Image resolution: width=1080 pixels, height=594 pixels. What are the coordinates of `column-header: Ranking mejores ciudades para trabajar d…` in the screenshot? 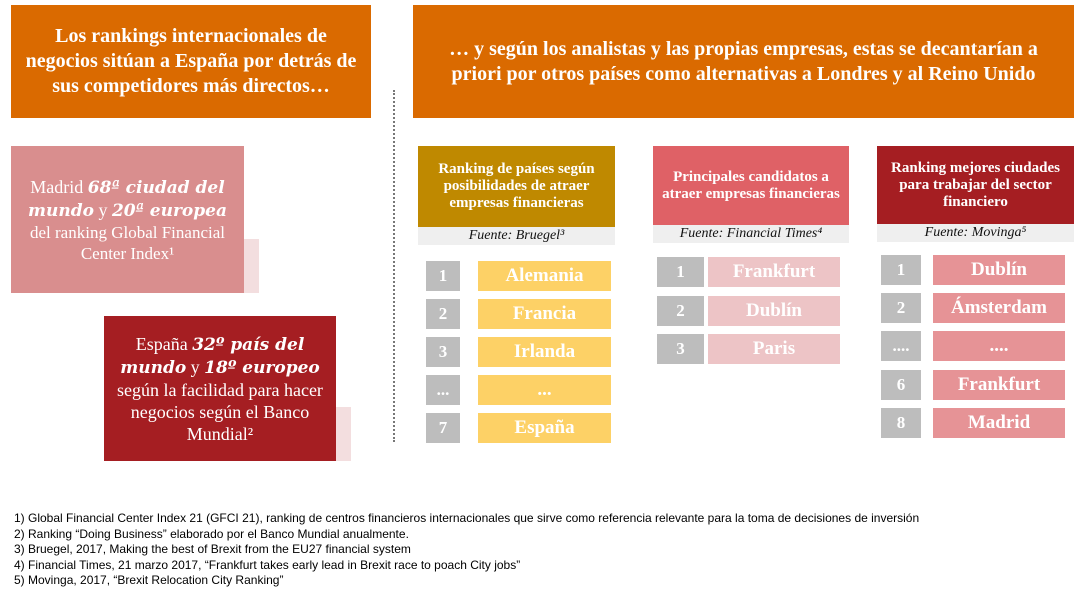 It's located at (975, 185).